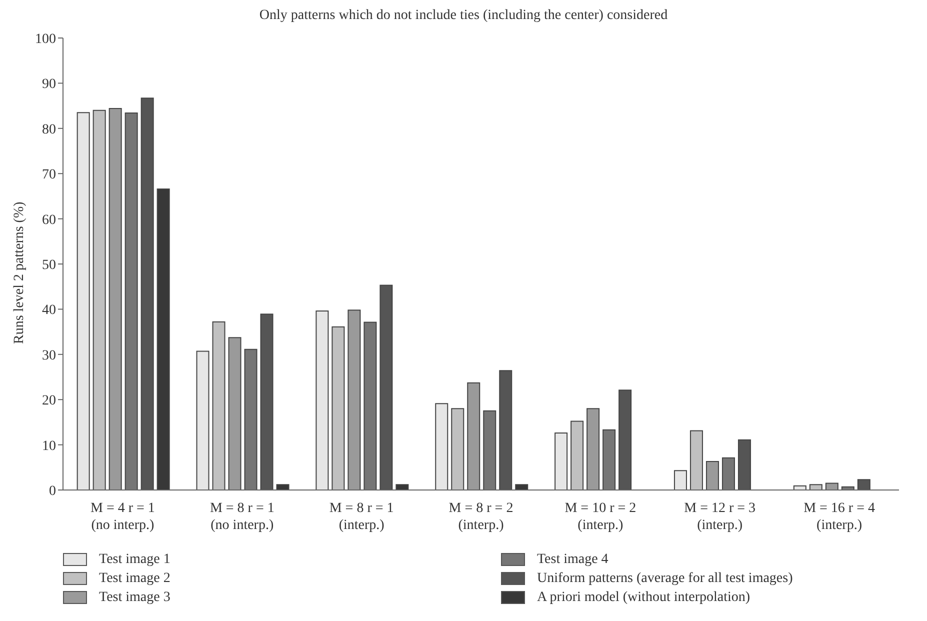 The height and width of the screenshot is (621, 927). What do you see at coordinates (49, 130) in the screenshot?
I see `y-tick-label: 80` at bounding box center [49, 130].